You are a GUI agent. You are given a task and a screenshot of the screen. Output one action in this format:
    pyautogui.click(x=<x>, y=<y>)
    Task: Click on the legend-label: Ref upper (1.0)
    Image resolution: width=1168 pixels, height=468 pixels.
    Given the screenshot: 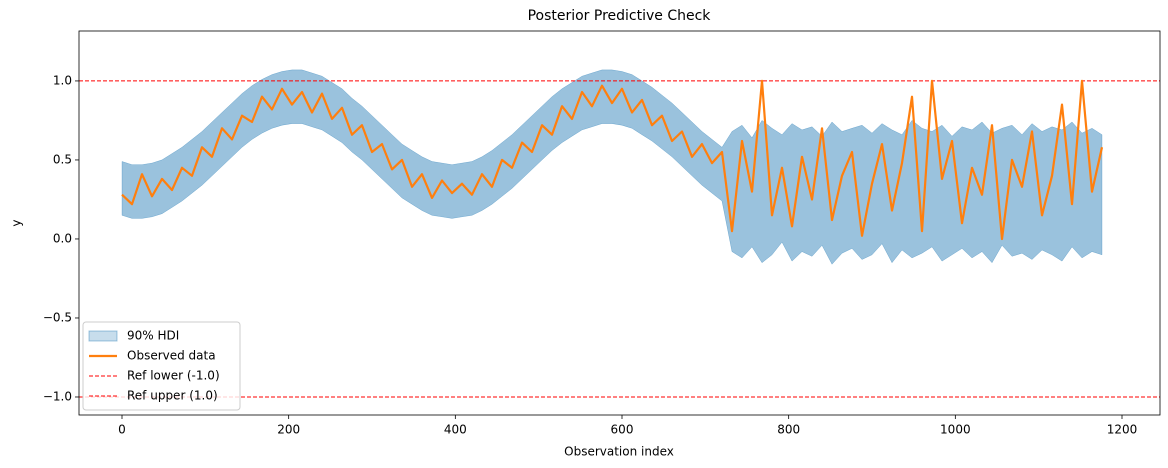 What is the action you would take?
    pyautogui.click(x=172, y=396)
    